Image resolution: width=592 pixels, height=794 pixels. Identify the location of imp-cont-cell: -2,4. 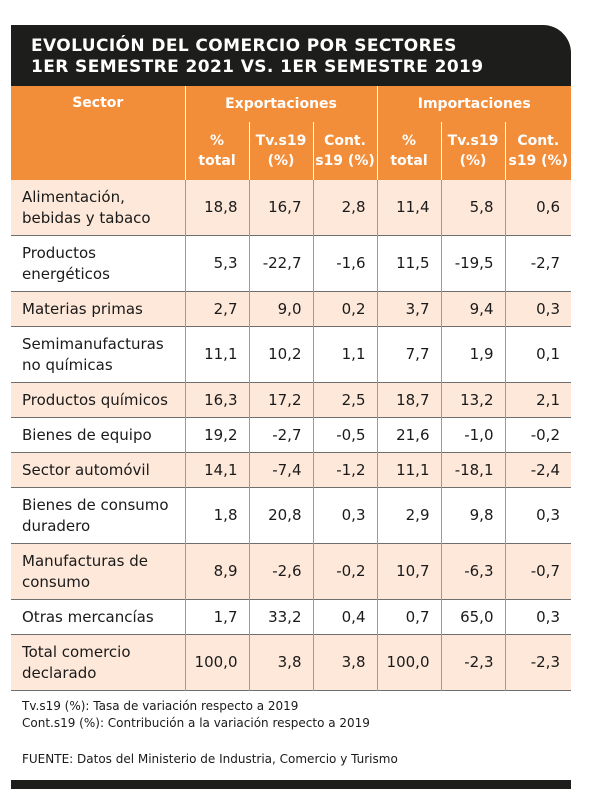
(537, 470).